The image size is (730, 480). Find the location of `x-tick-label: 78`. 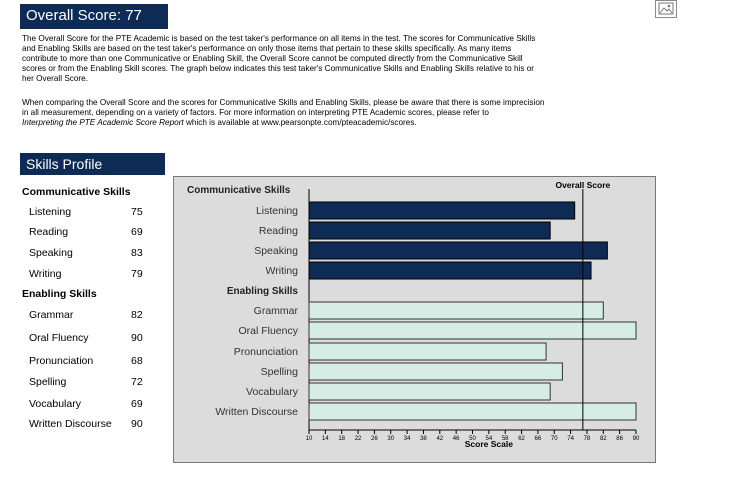

x-tick-label: 78 is located at coordinates (587, 439).